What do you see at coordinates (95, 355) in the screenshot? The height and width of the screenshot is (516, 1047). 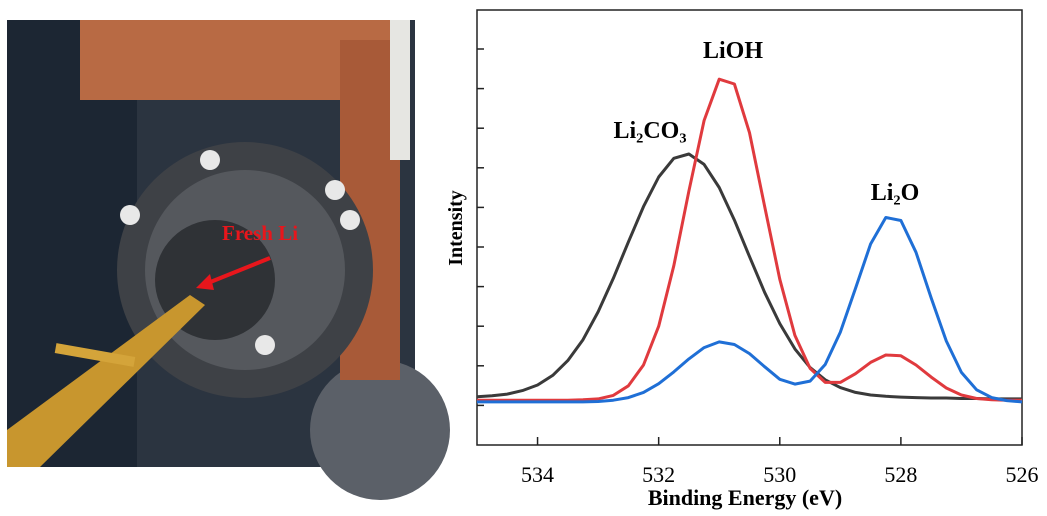 I see `photo-pin` at bounding box center [95, 355].